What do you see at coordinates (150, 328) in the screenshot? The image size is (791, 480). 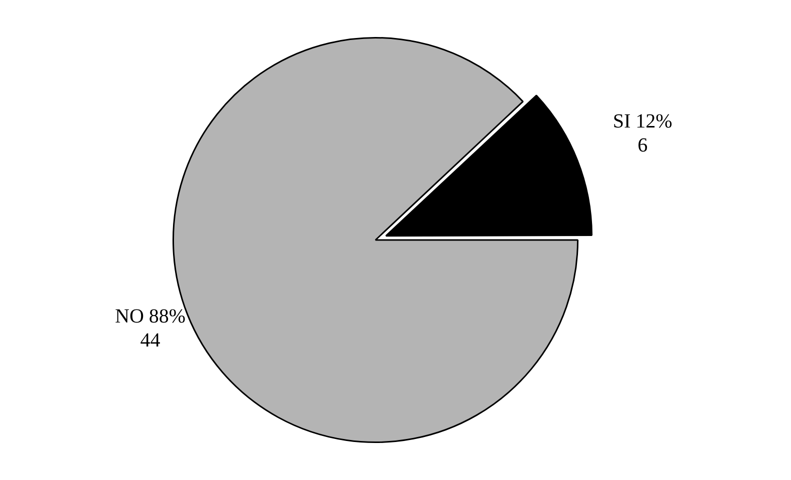 I see `slice-label: NO 88% 44` at bounding box center [150, 328].